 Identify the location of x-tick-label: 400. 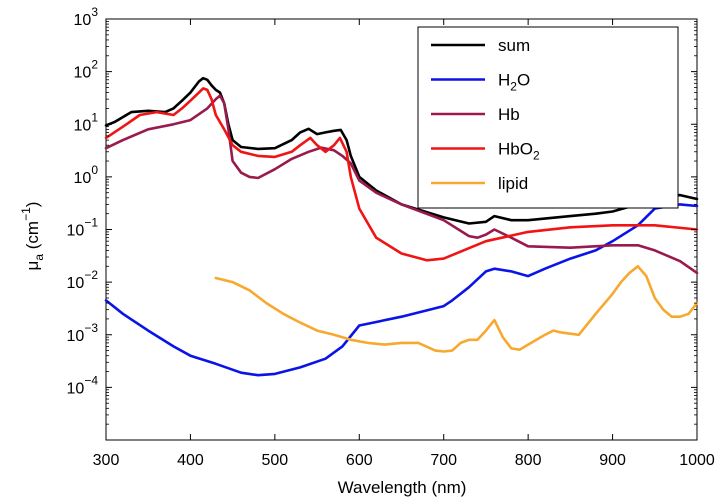
(190, 460).